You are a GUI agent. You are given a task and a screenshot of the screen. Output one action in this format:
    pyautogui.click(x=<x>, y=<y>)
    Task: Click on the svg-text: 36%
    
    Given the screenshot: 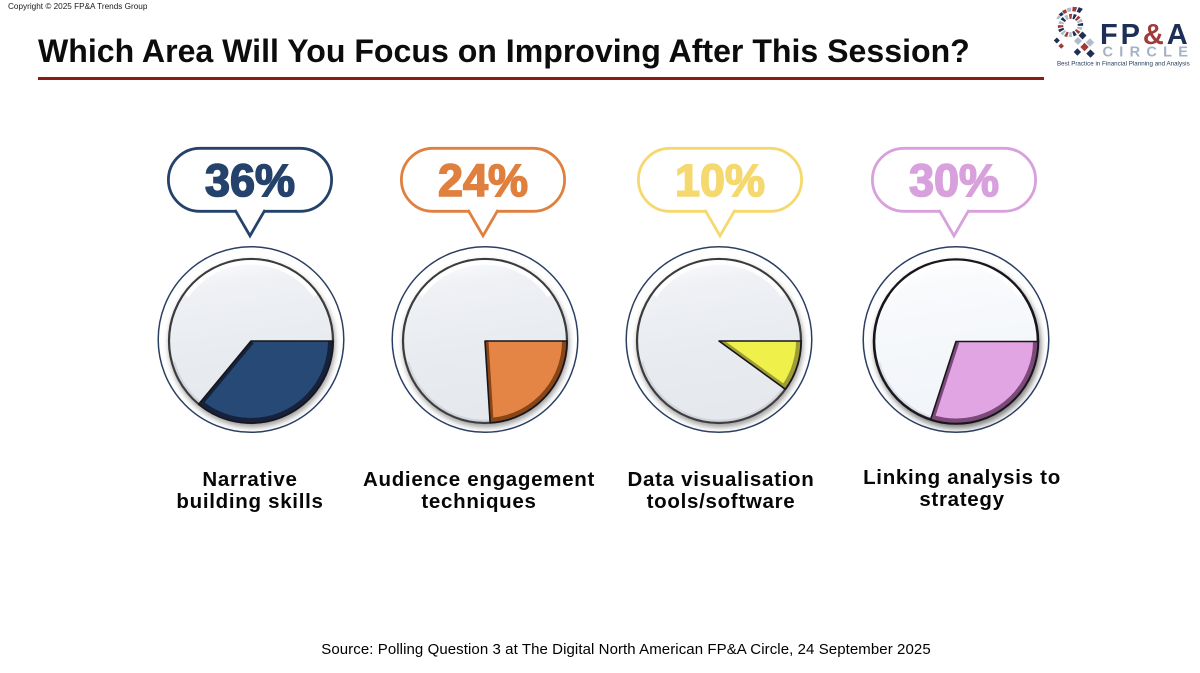 What is the action you would take?
    pyautogui.click(x=250, y=180)
    